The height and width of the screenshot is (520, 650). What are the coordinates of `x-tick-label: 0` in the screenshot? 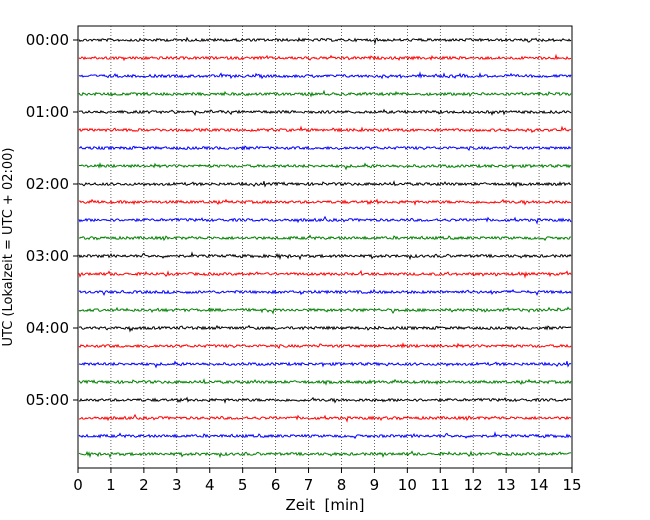 It's located at (78, 485).